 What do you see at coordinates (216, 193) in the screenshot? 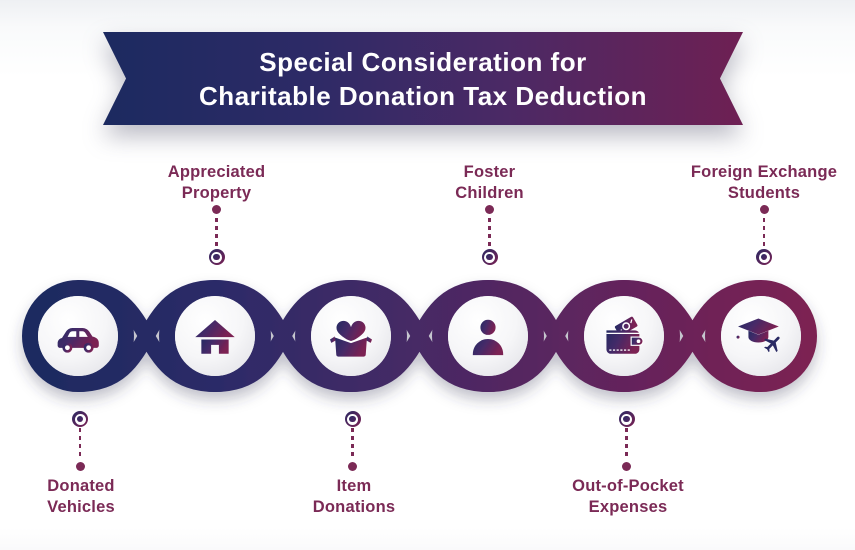
I see `label-line: Property` at bounding box center [216, 193].